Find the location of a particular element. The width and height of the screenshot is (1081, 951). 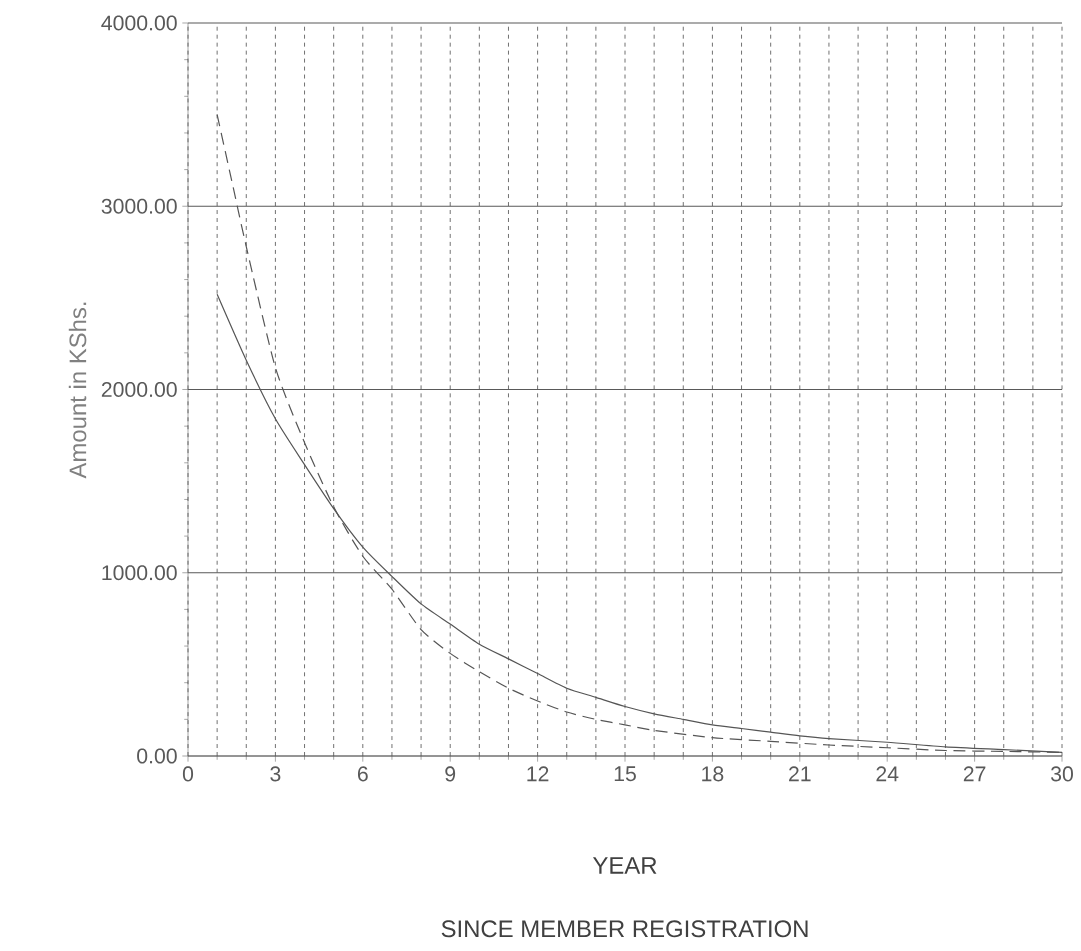

x-tick-label: 3 is located at coordinates (275, 774).